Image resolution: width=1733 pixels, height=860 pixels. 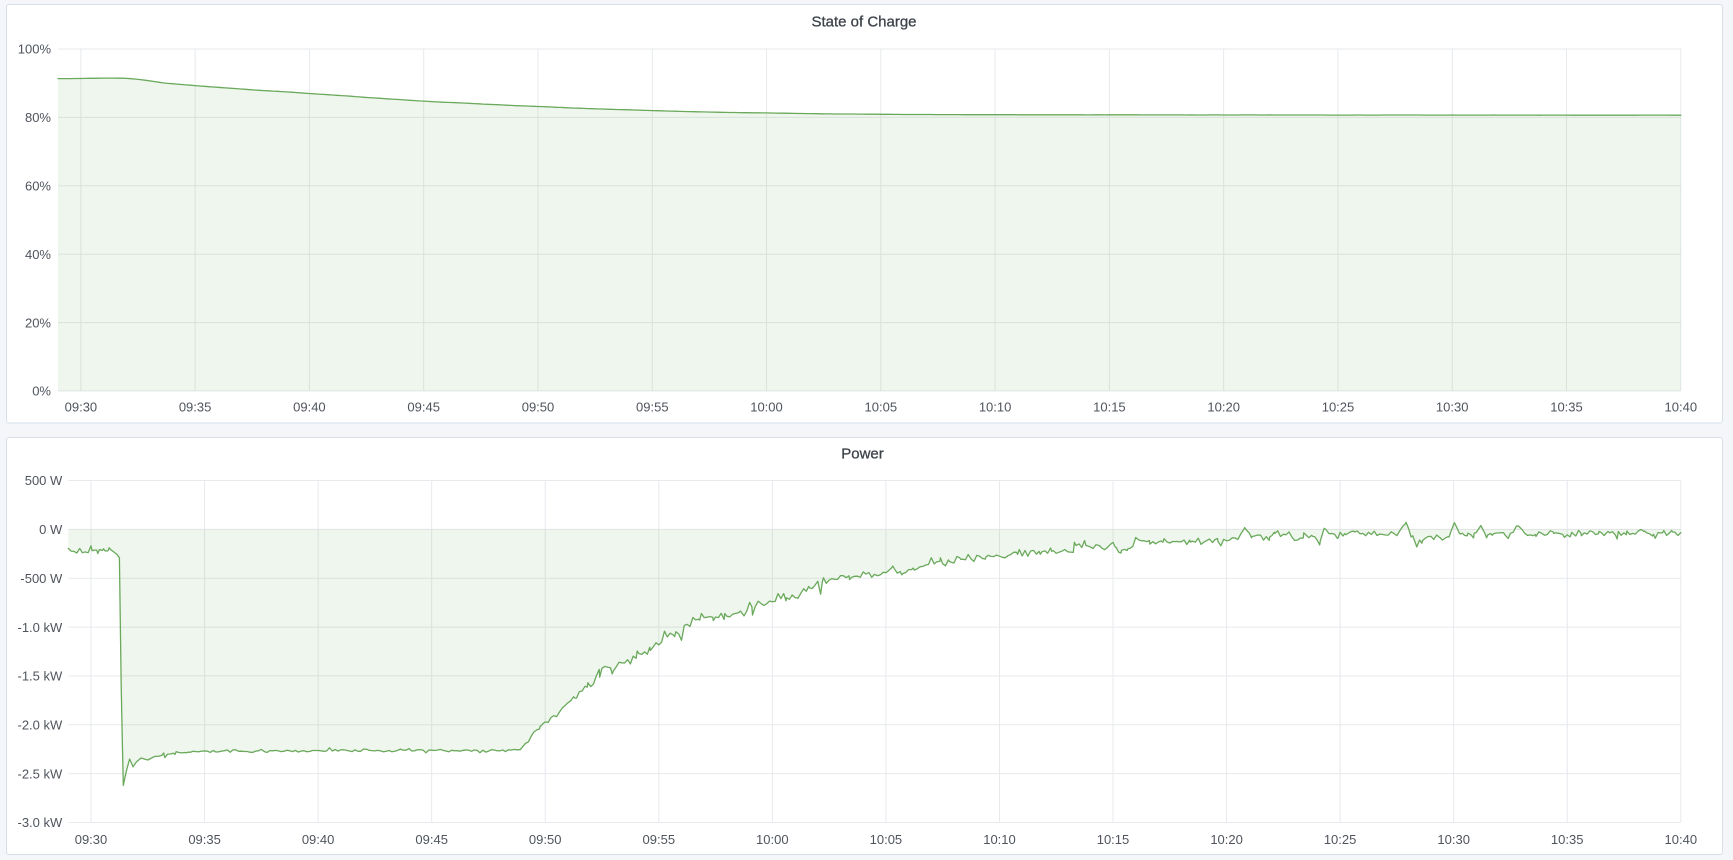 I want to click on svg-text: -3.0 kW, so click(x=41, y=822).